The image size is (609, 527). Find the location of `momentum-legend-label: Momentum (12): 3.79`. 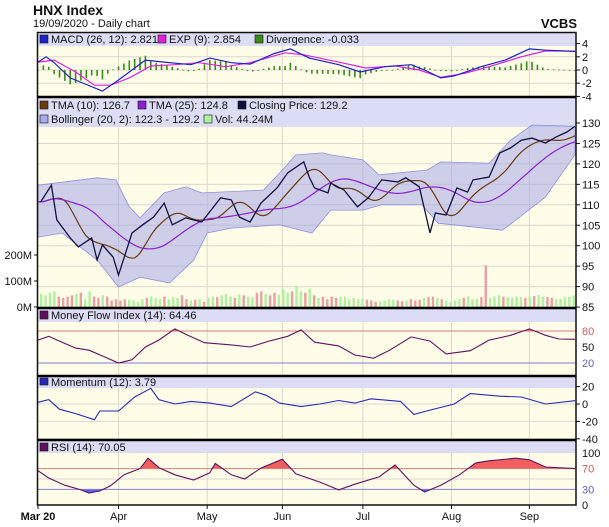

momentum-legend-label: Momentum (12): 3.79 is located at coordinates (103, 383).